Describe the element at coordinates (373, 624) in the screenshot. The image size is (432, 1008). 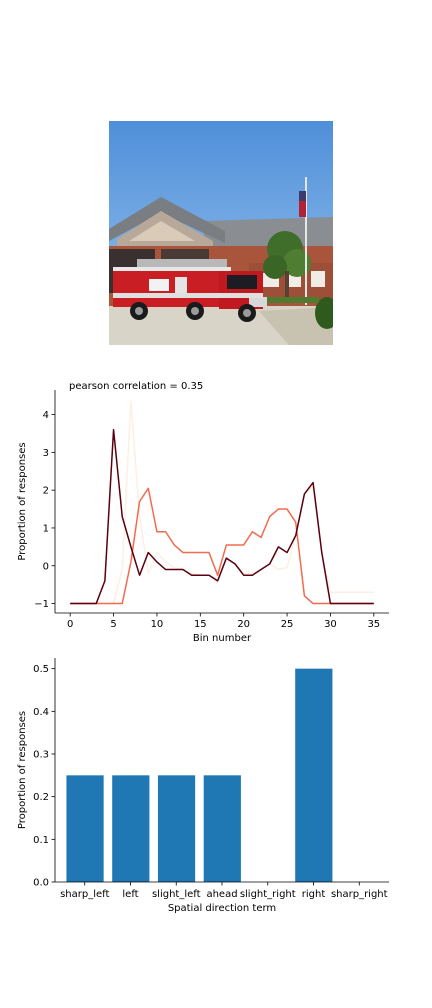
I see `x-tick-label: 35` at that location.